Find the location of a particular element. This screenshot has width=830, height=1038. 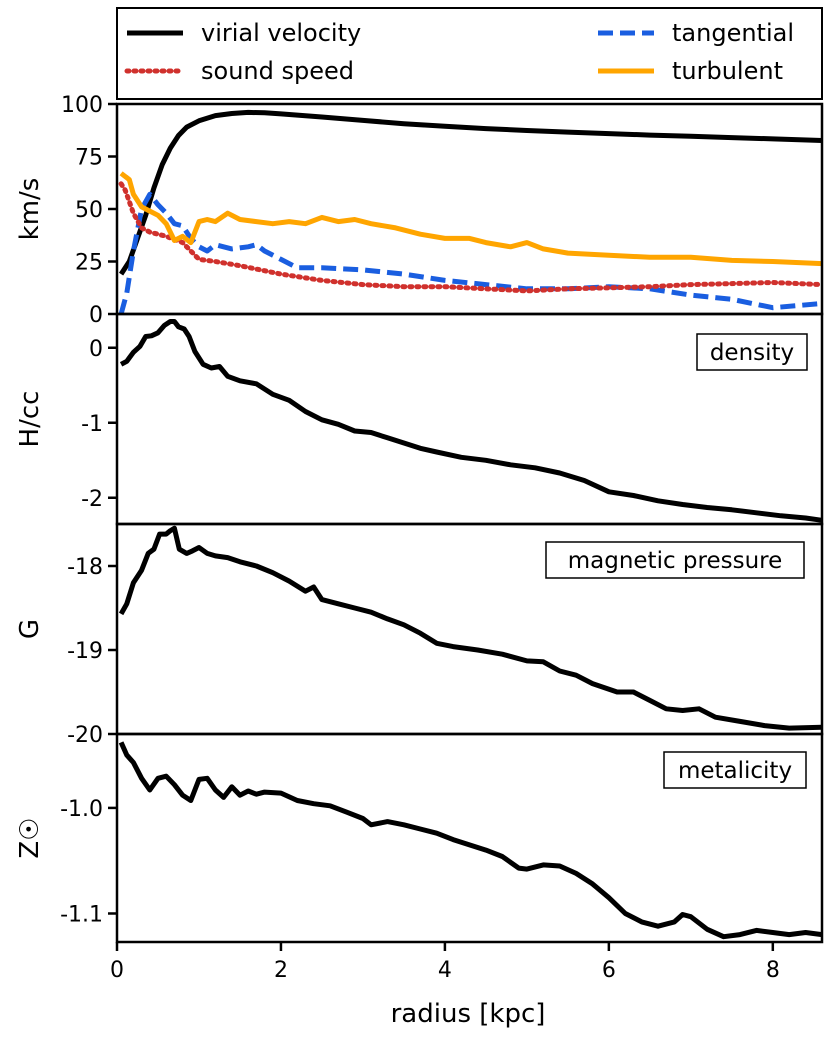

y-tick-label: -1.1 is located at coordinates (81, 914).